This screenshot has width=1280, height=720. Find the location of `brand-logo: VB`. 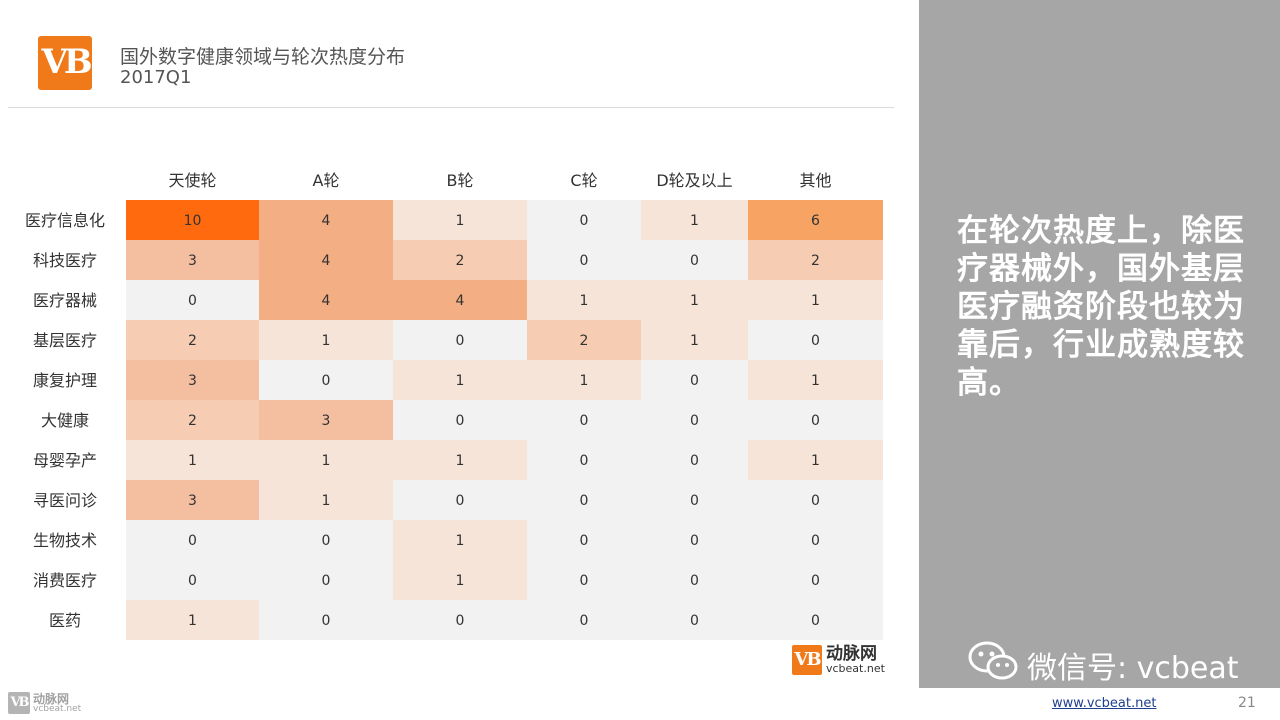

brand-logo: VB is located at coordinates (807, 660).